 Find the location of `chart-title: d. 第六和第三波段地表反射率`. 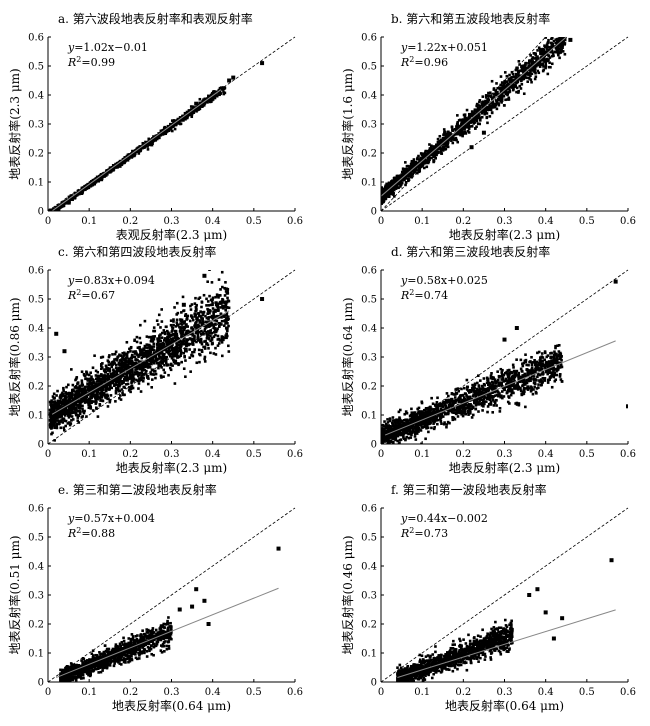

chart-title: d. 第六和第三波段地表反射率 is located at coordinates (470, 251).